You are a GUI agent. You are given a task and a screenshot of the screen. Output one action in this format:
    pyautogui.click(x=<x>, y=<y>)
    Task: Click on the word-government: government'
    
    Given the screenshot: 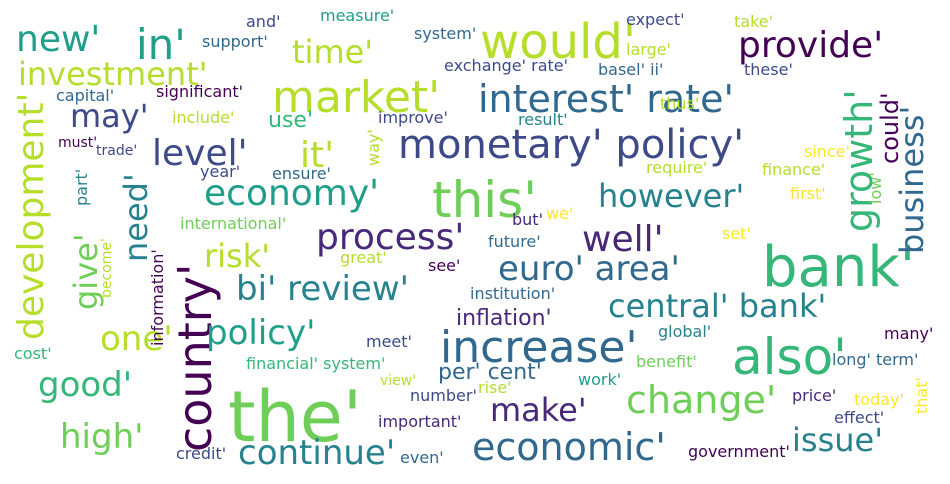 What is the action you would take?
    pyautogui.click(x=739, y=451)
    